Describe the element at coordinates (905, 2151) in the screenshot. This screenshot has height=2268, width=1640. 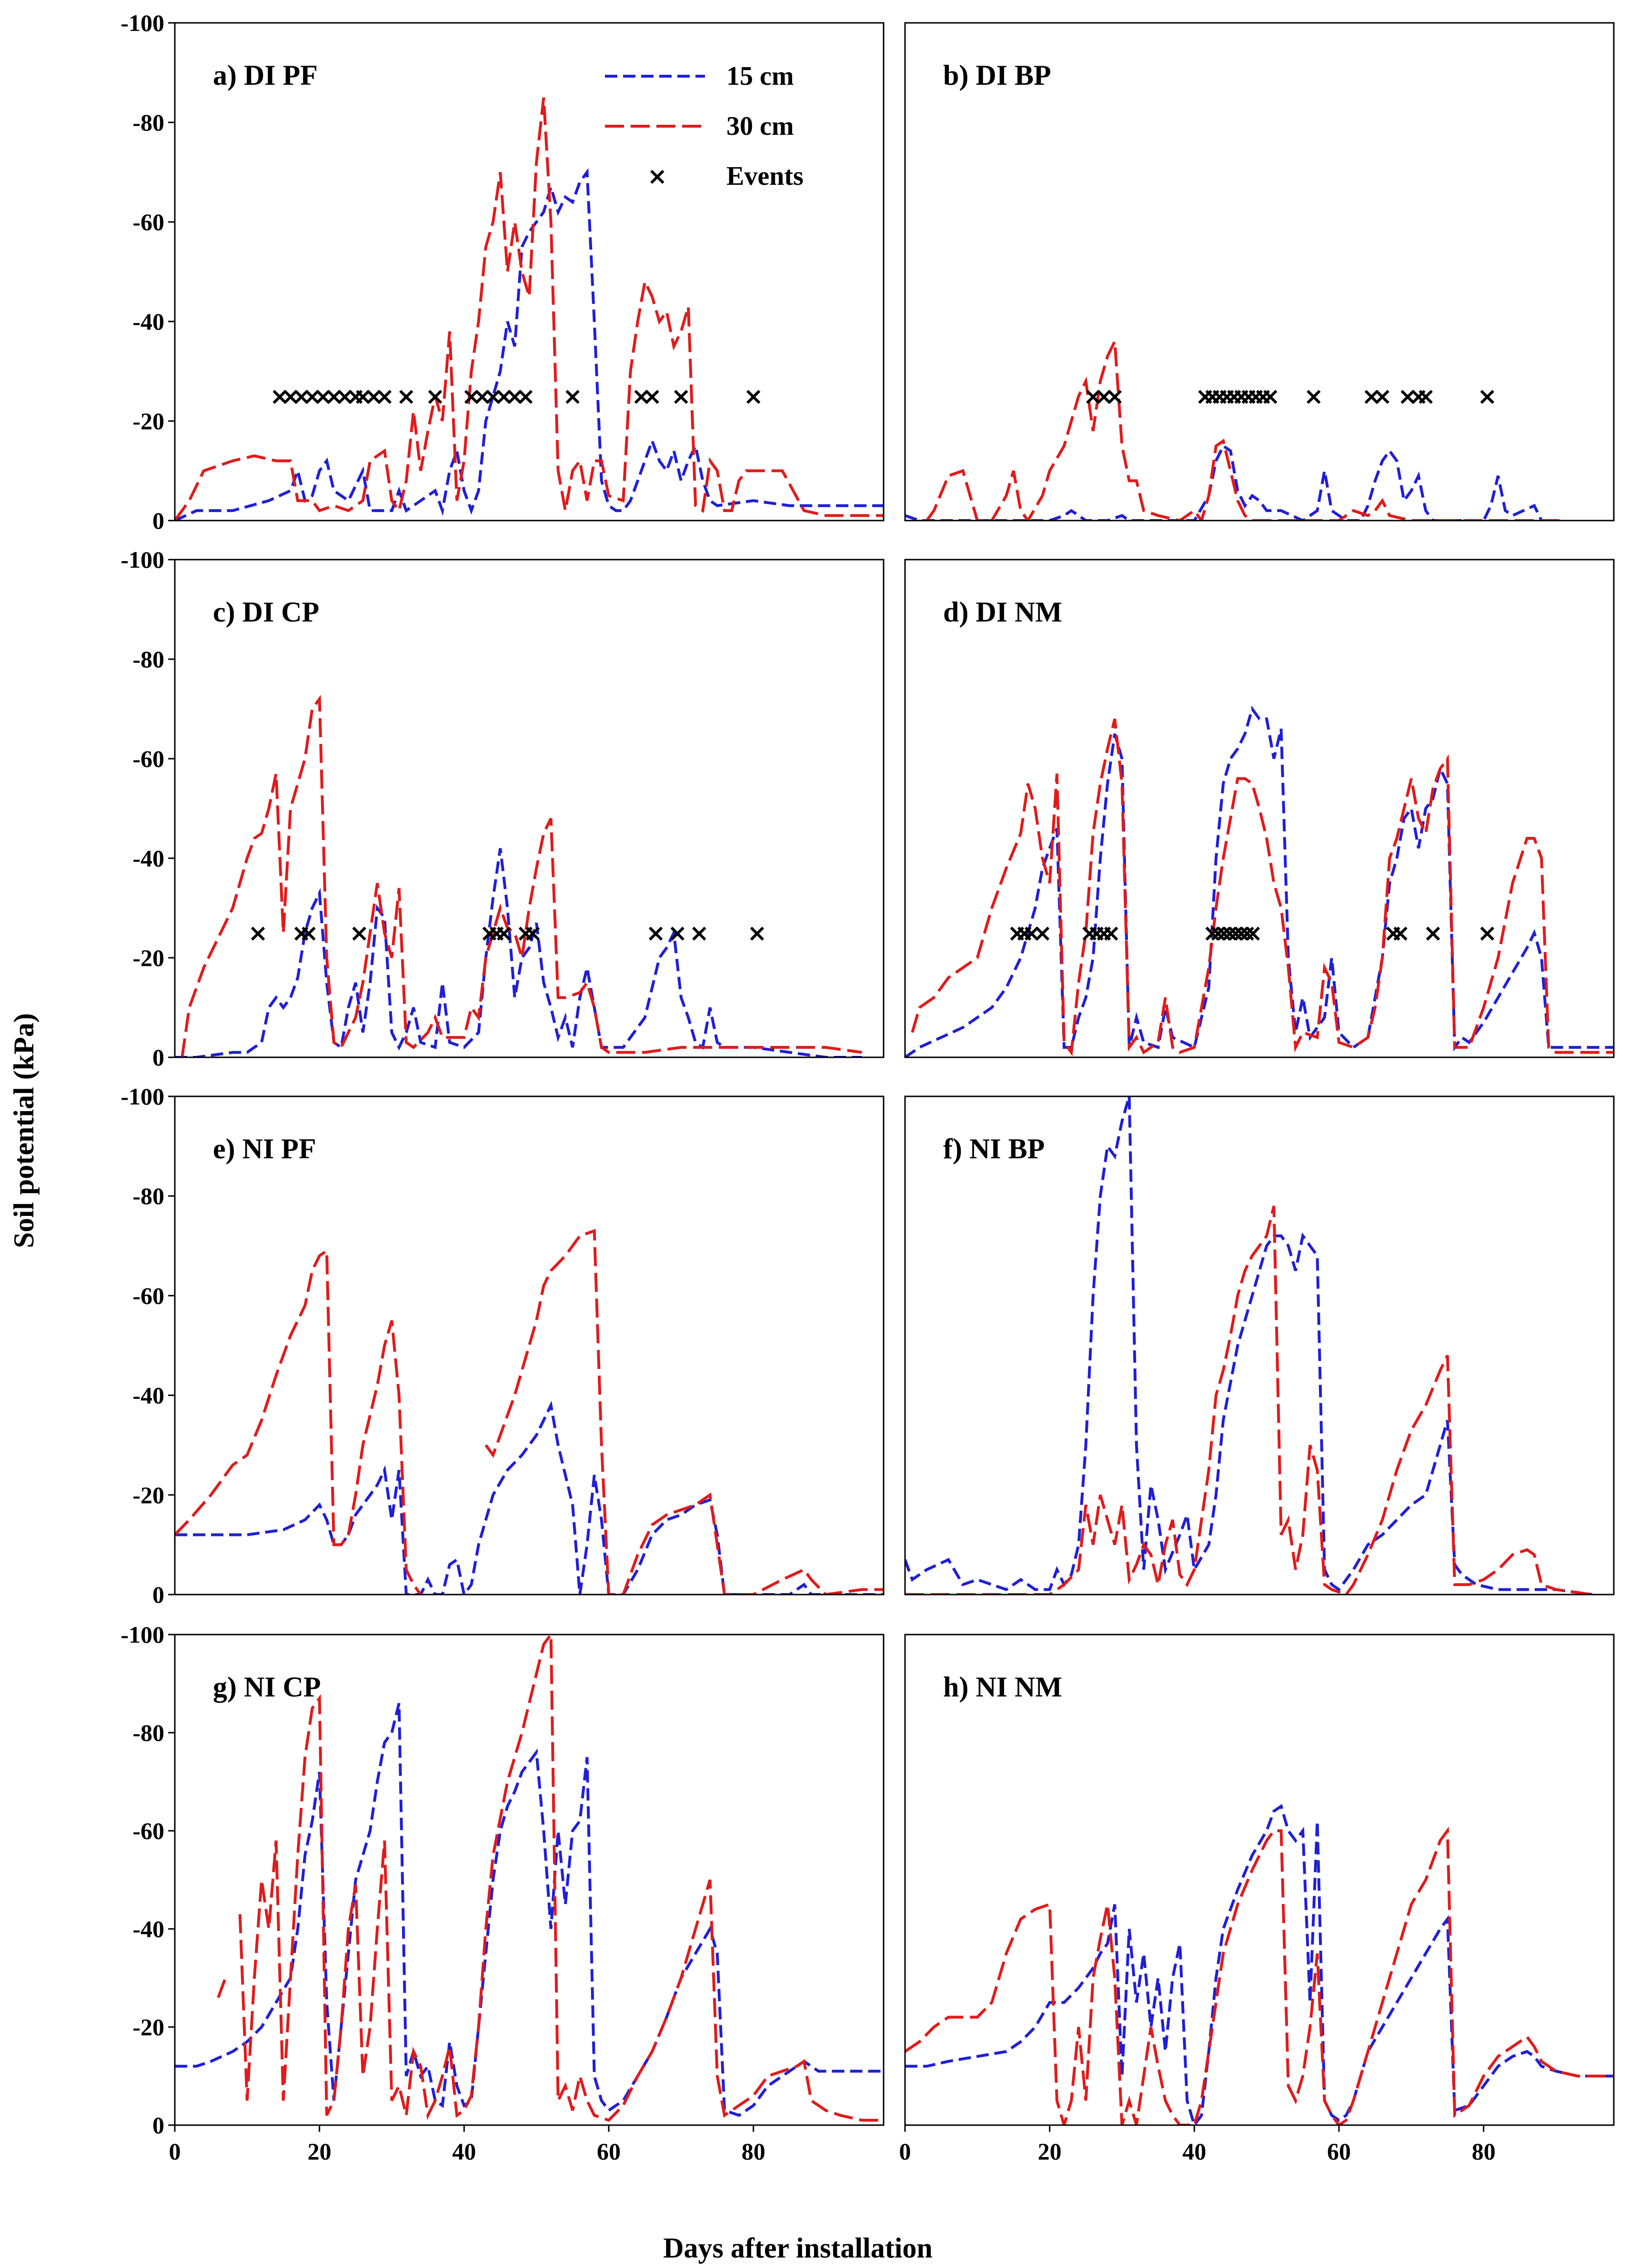
I see `x-tick-label: 0` at that location.